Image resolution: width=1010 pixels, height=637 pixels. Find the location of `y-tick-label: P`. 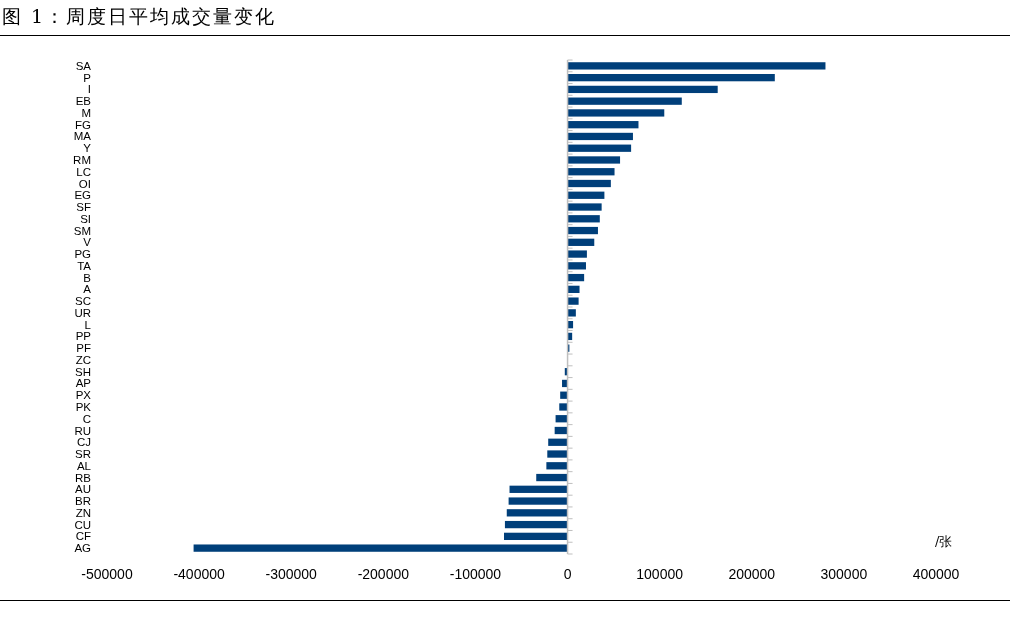

y-tick-label: P is located at coordinates (87, 77).